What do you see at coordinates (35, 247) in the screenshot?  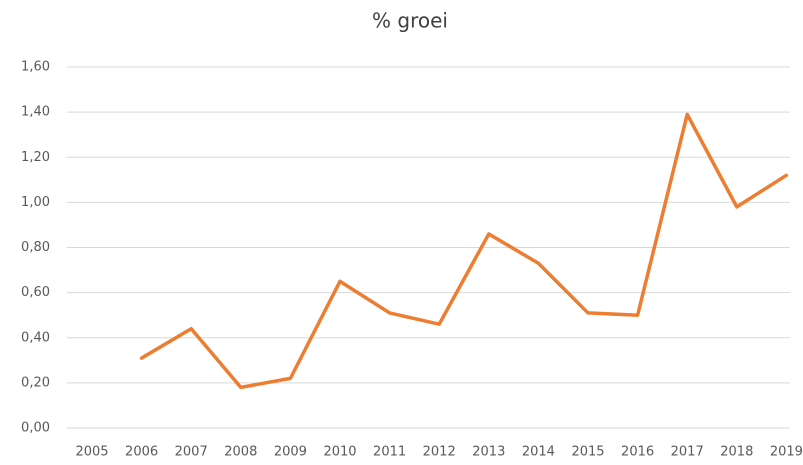 I see `y-tick-label: 0,80` at bounding box center [35, 247].